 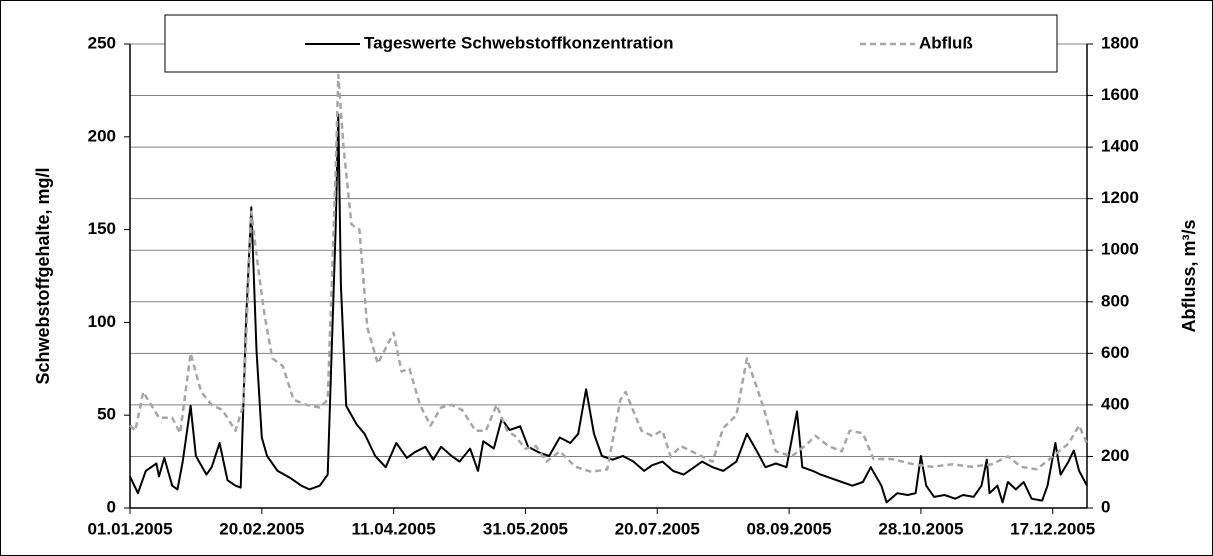 What do you see at coordinates (525, 528) in the screenshot?
I see `x-tick-label: 31.05.2005` at bounding box center [525, 528].